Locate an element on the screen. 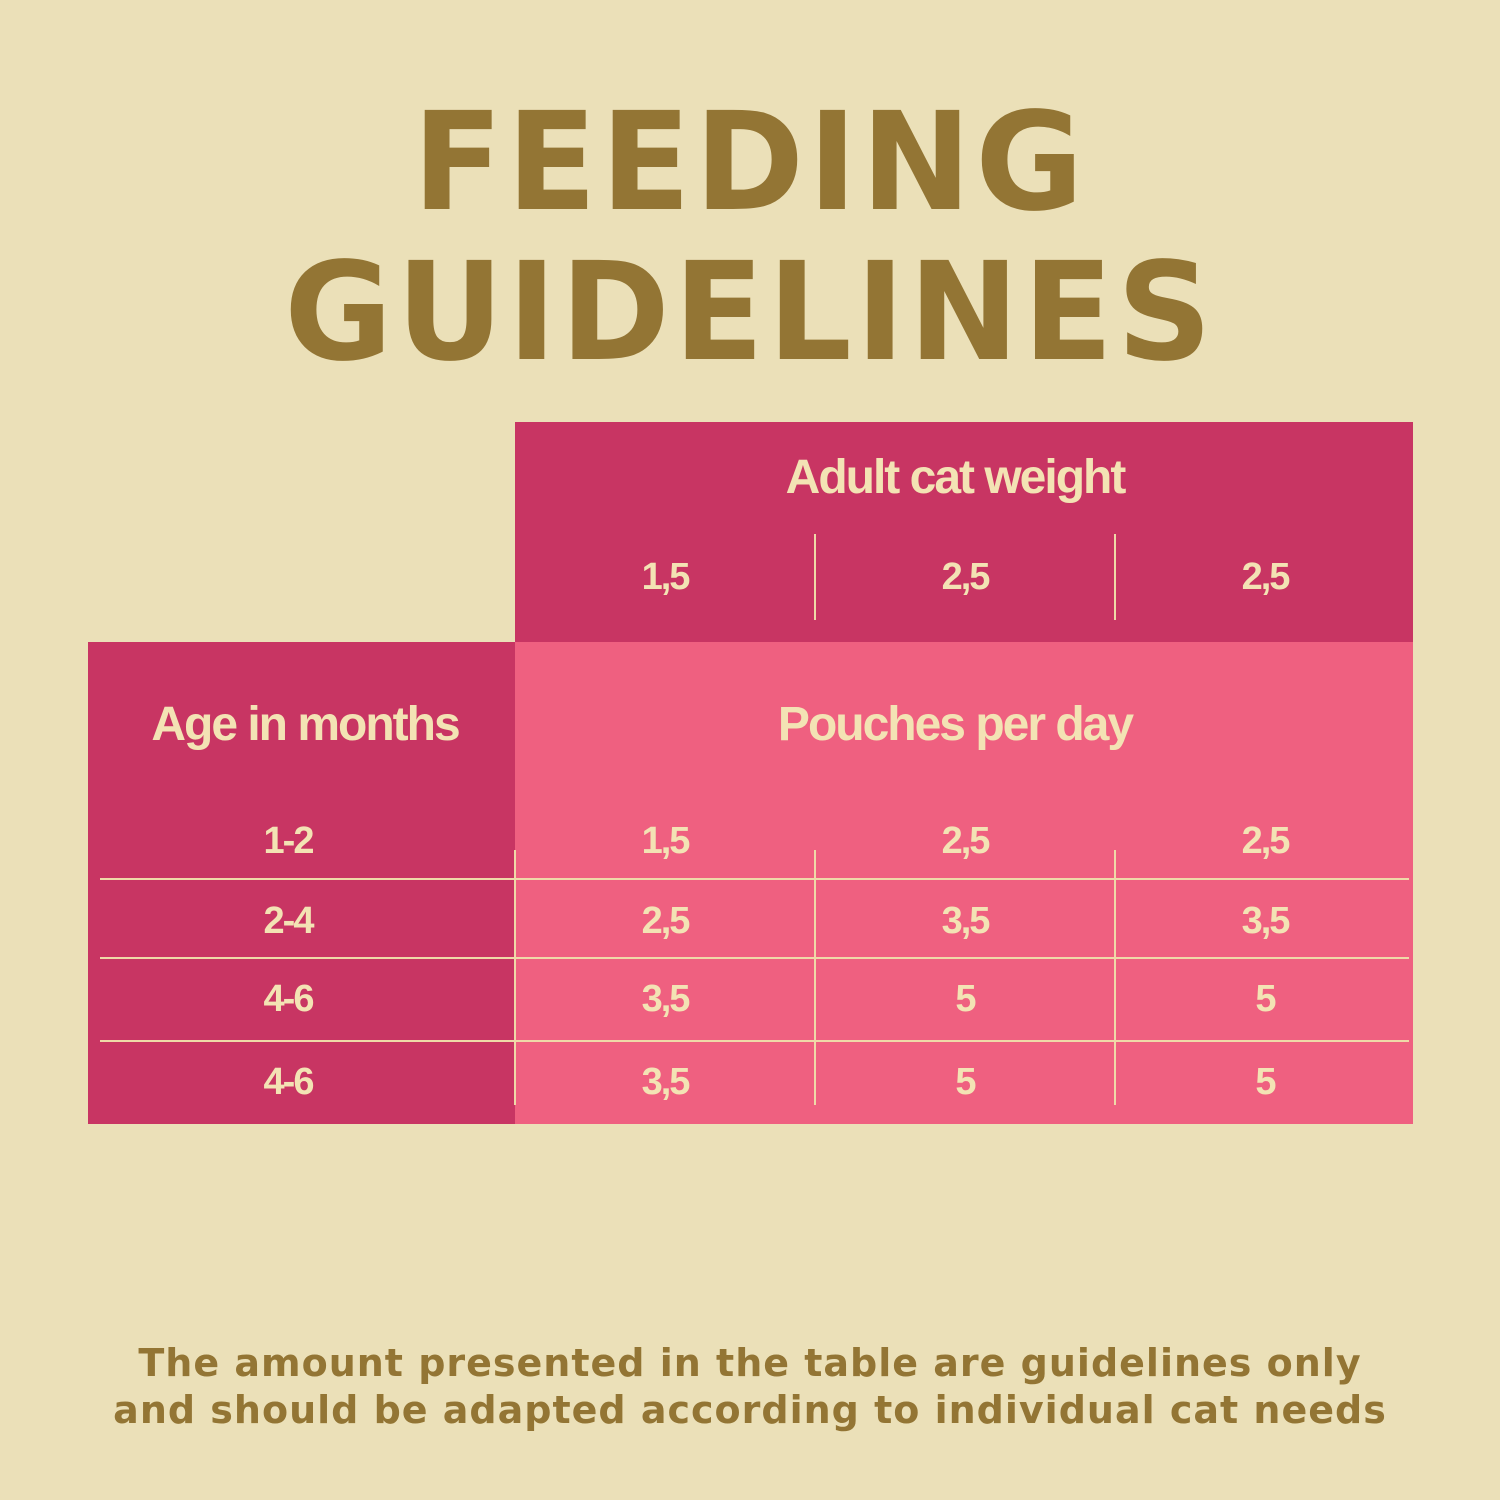 Image resolution: width=1500 pixels, height=1500 pixels. row-3-age: 4-6 is located at coordinates (289, 999).